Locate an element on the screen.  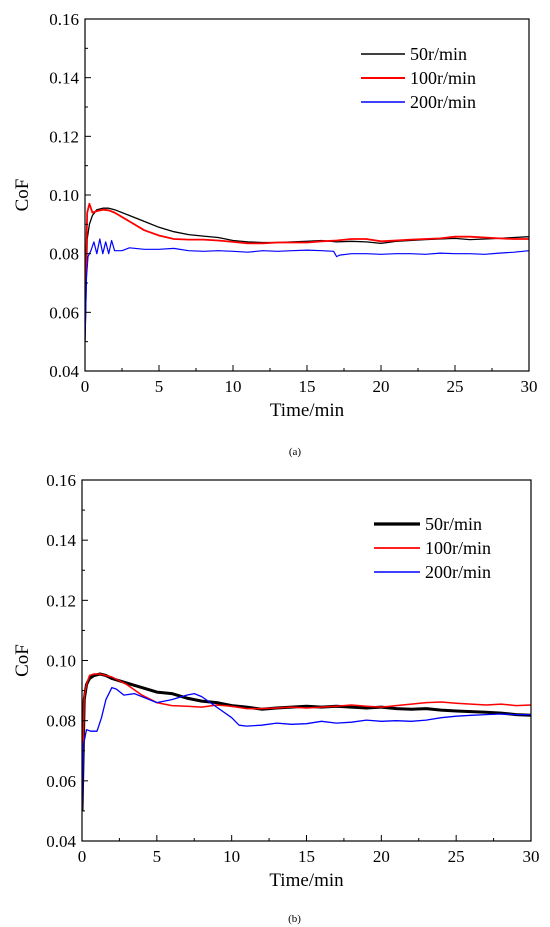
chart-b-y-tick-label: 0.06 is located at coordinates (61, 781).